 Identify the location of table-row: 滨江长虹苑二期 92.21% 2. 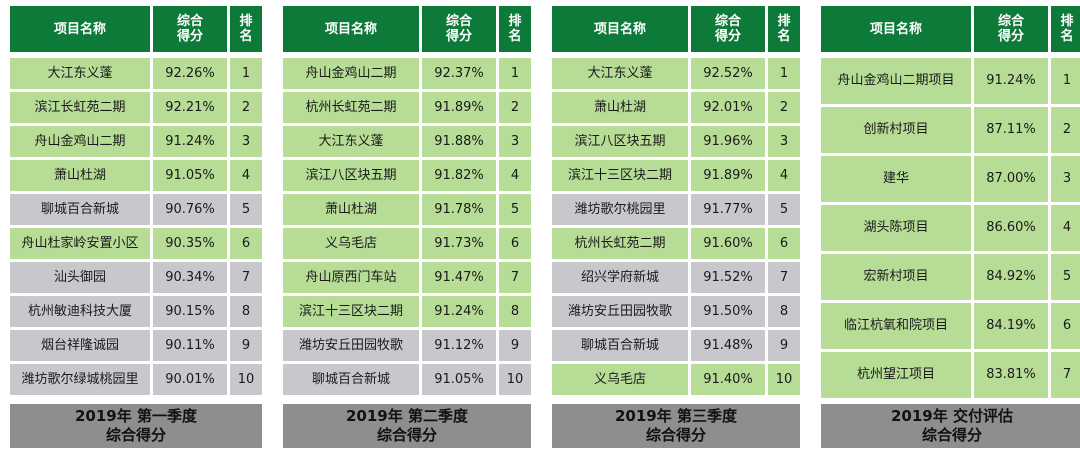
(136, 107).